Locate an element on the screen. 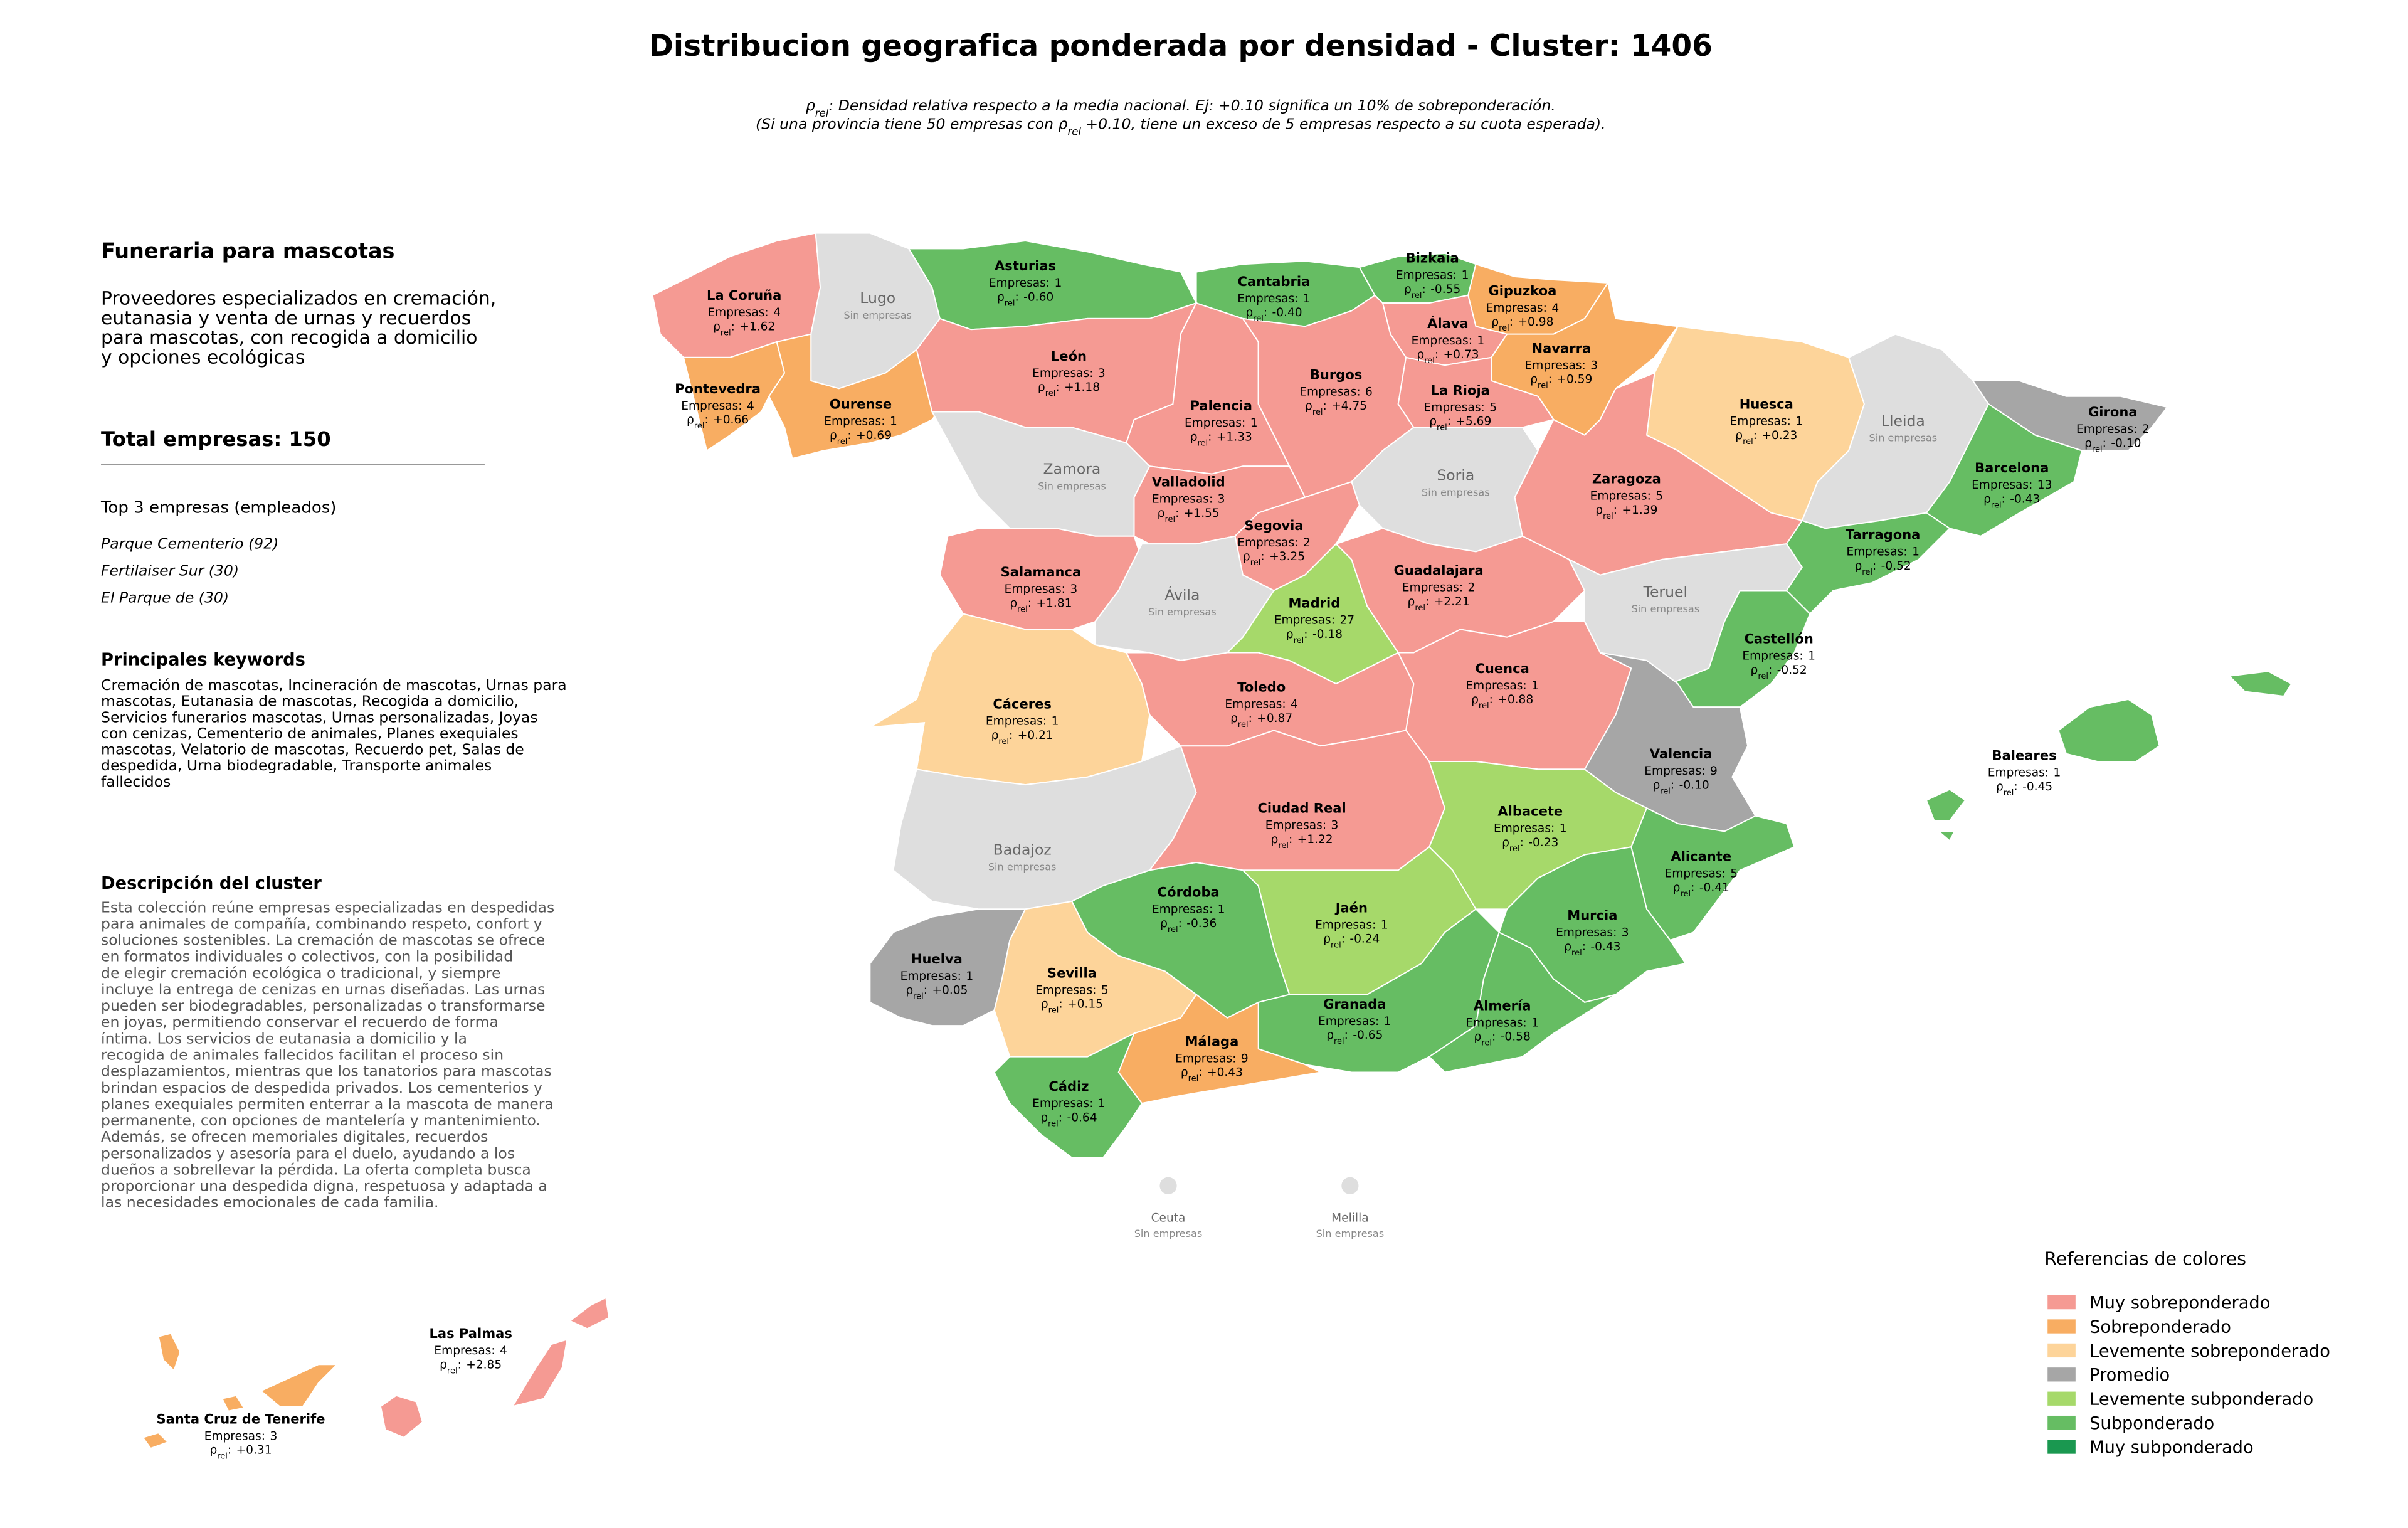 The width and height of the screenshot is (2408, 1528). province-name: Segovia is located at coordinates (1273, 525).